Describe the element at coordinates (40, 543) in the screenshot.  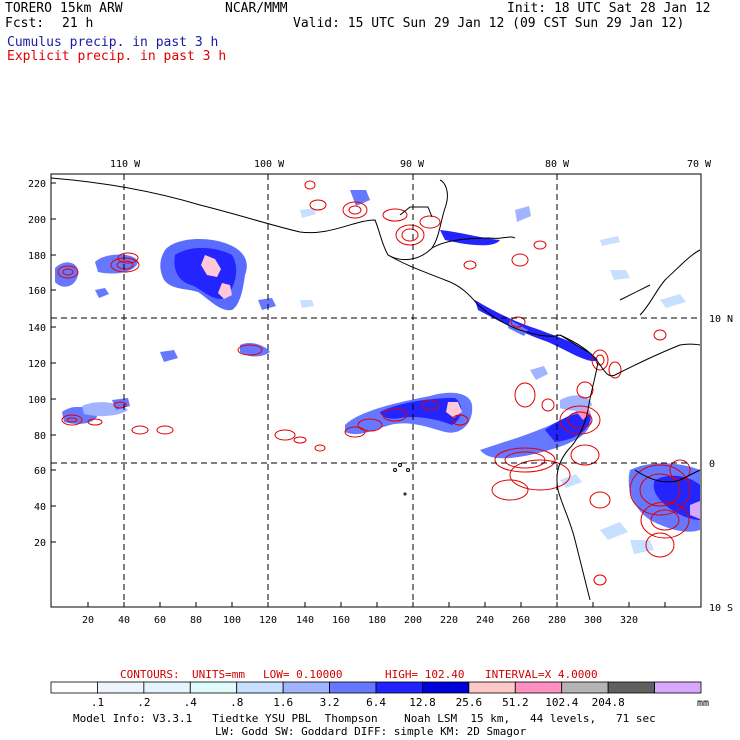
I see `y-tick: 20` at that location.